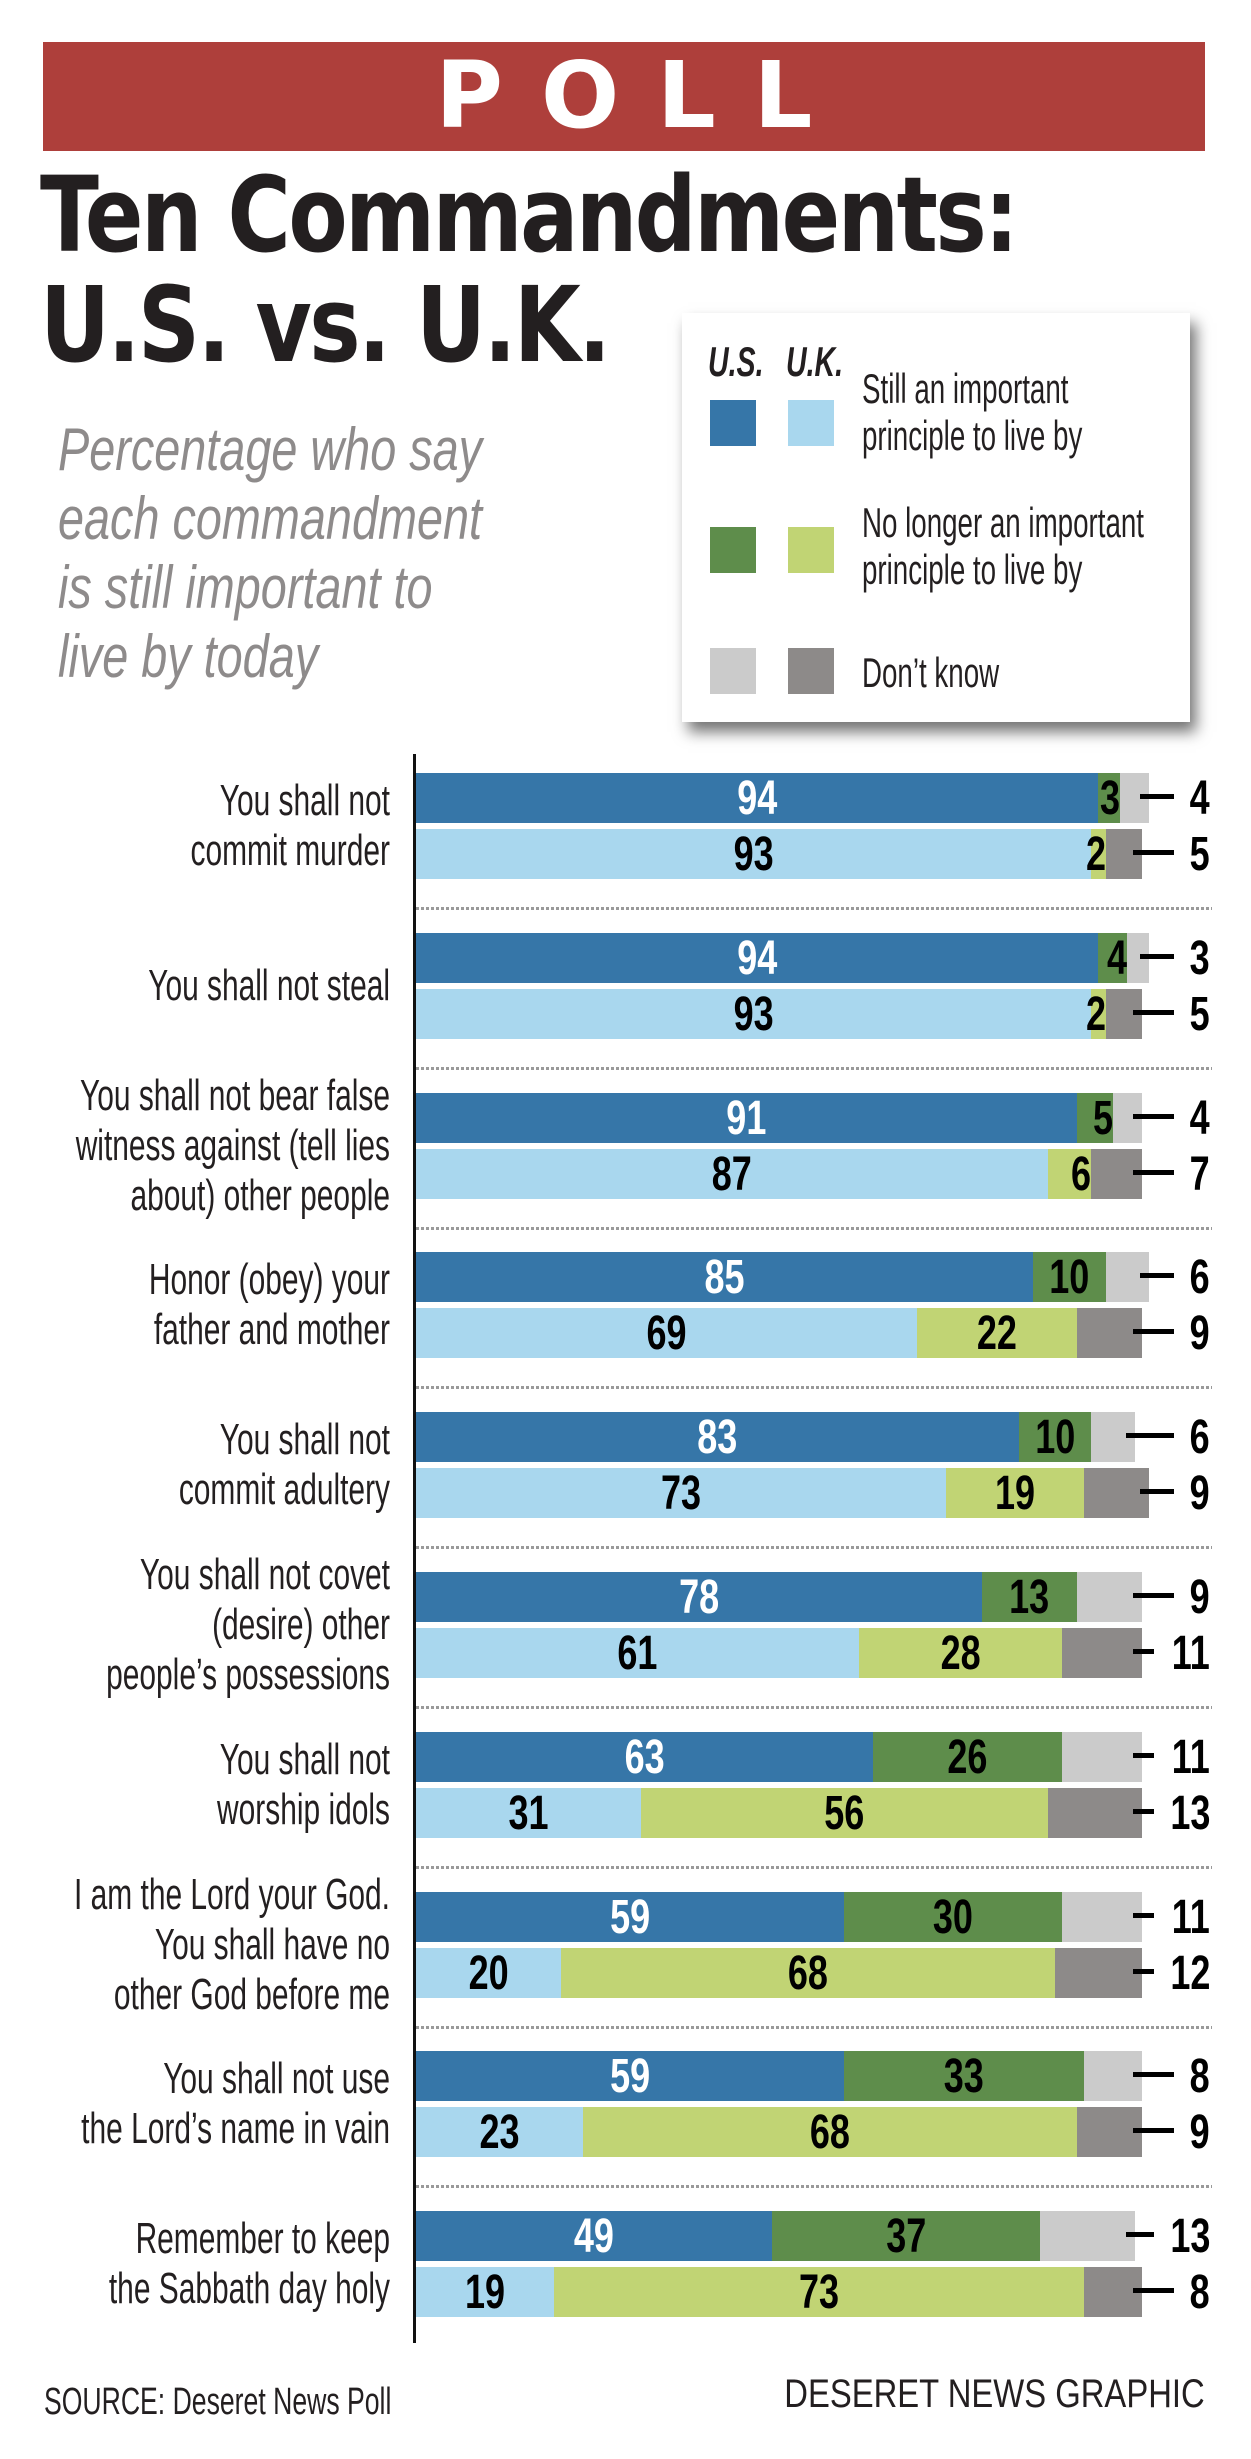  What do you see at coordinates (1190, 1653) in the screenshot?
I see `dont-know-value-uk: 11` at bounding box center [1190, 1653].